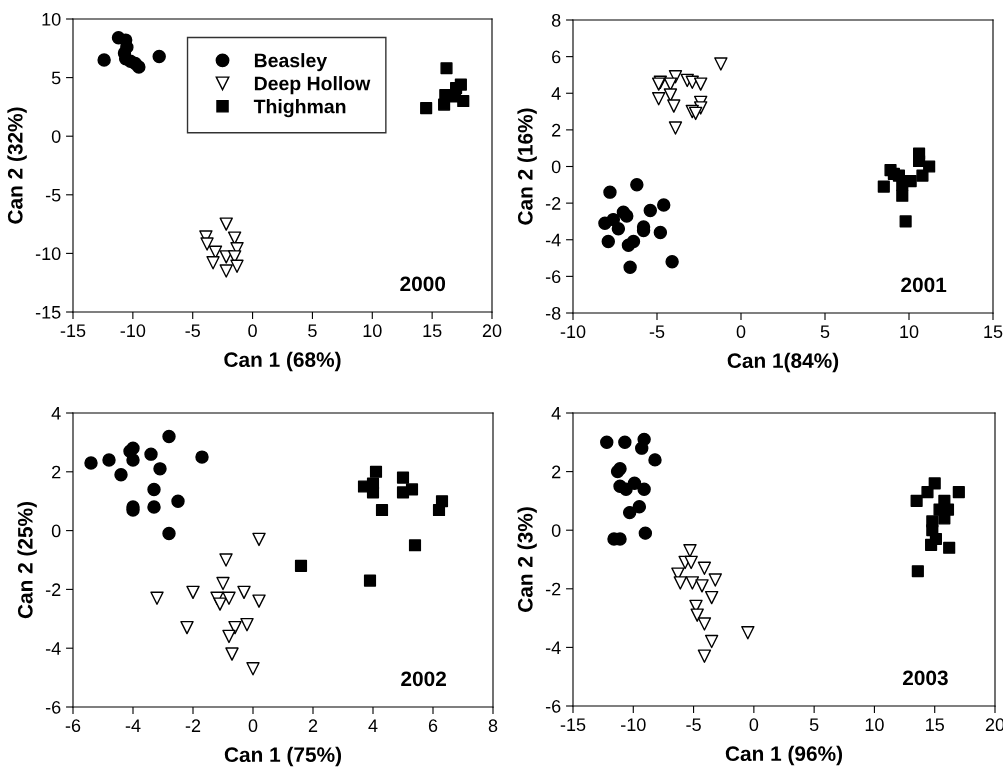 The height and width of the screenshot is (775, 1003). Describe the element at coordinates (17, 165) in the screenshot. I see `y-axis-title: Can 2 (32%)` at that location.